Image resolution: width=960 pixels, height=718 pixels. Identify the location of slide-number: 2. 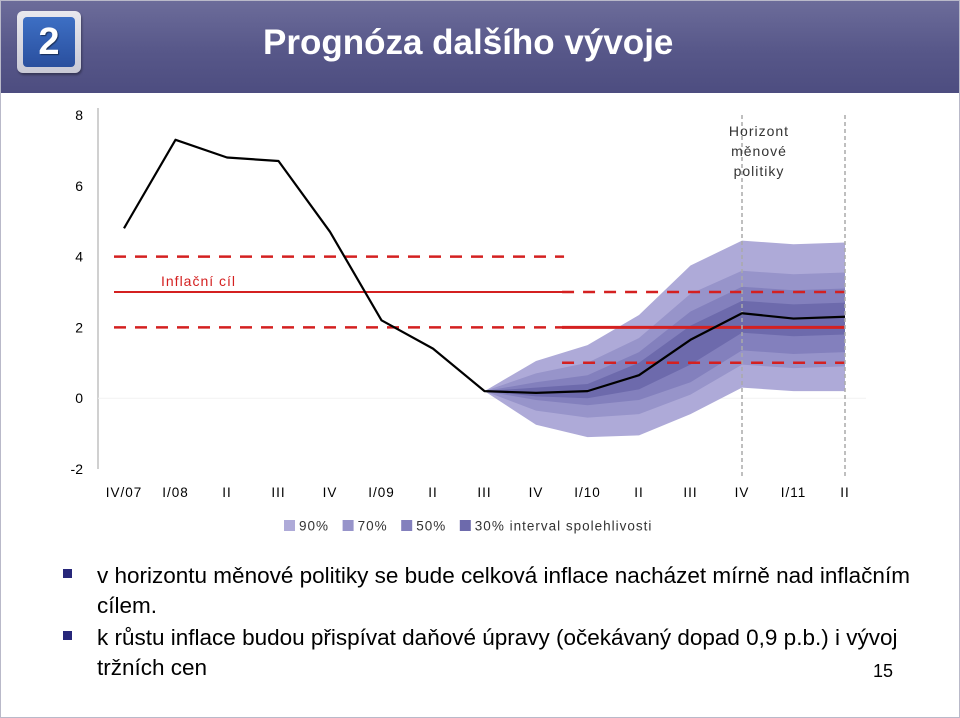
(49, 42).